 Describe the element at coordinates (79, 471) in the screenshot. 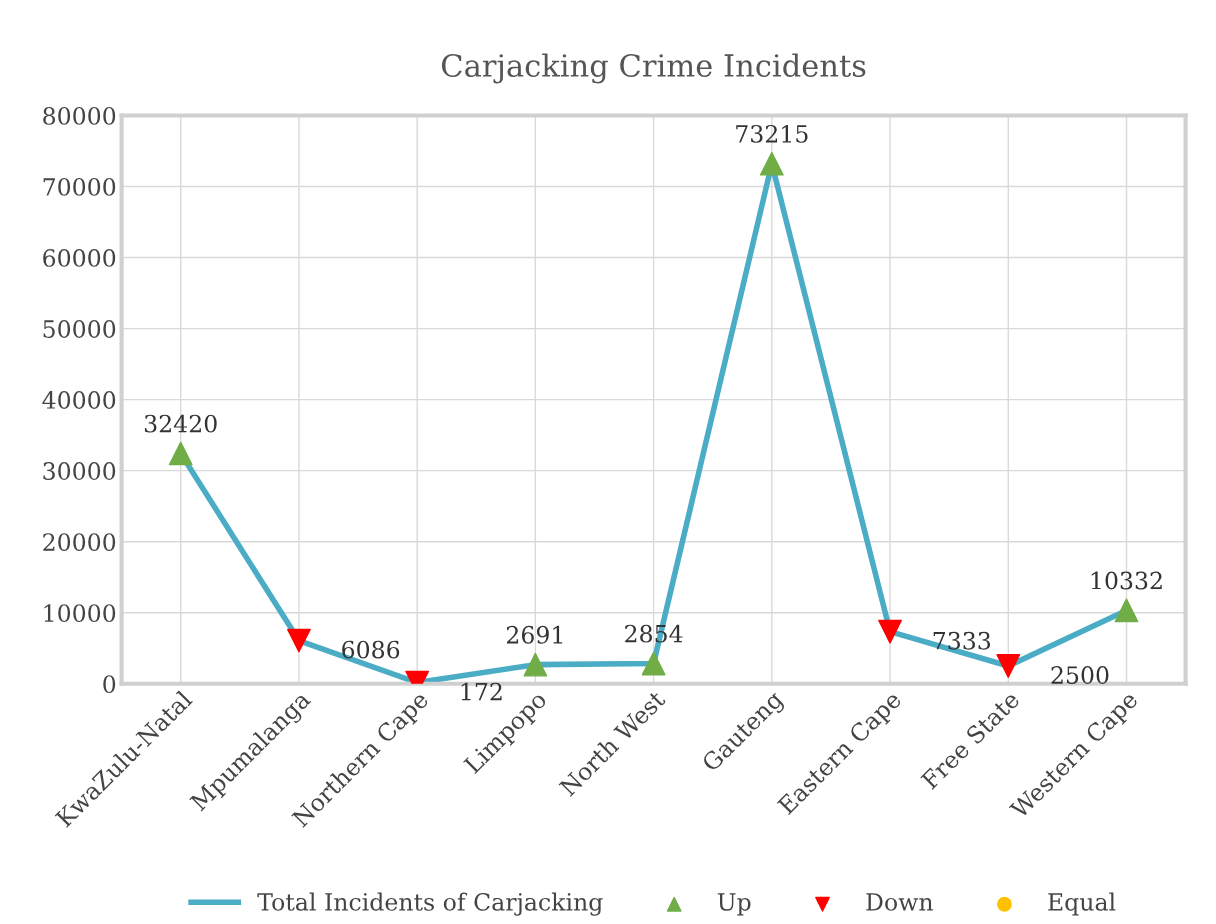

I see `y-tick-label: 30000` at that location.